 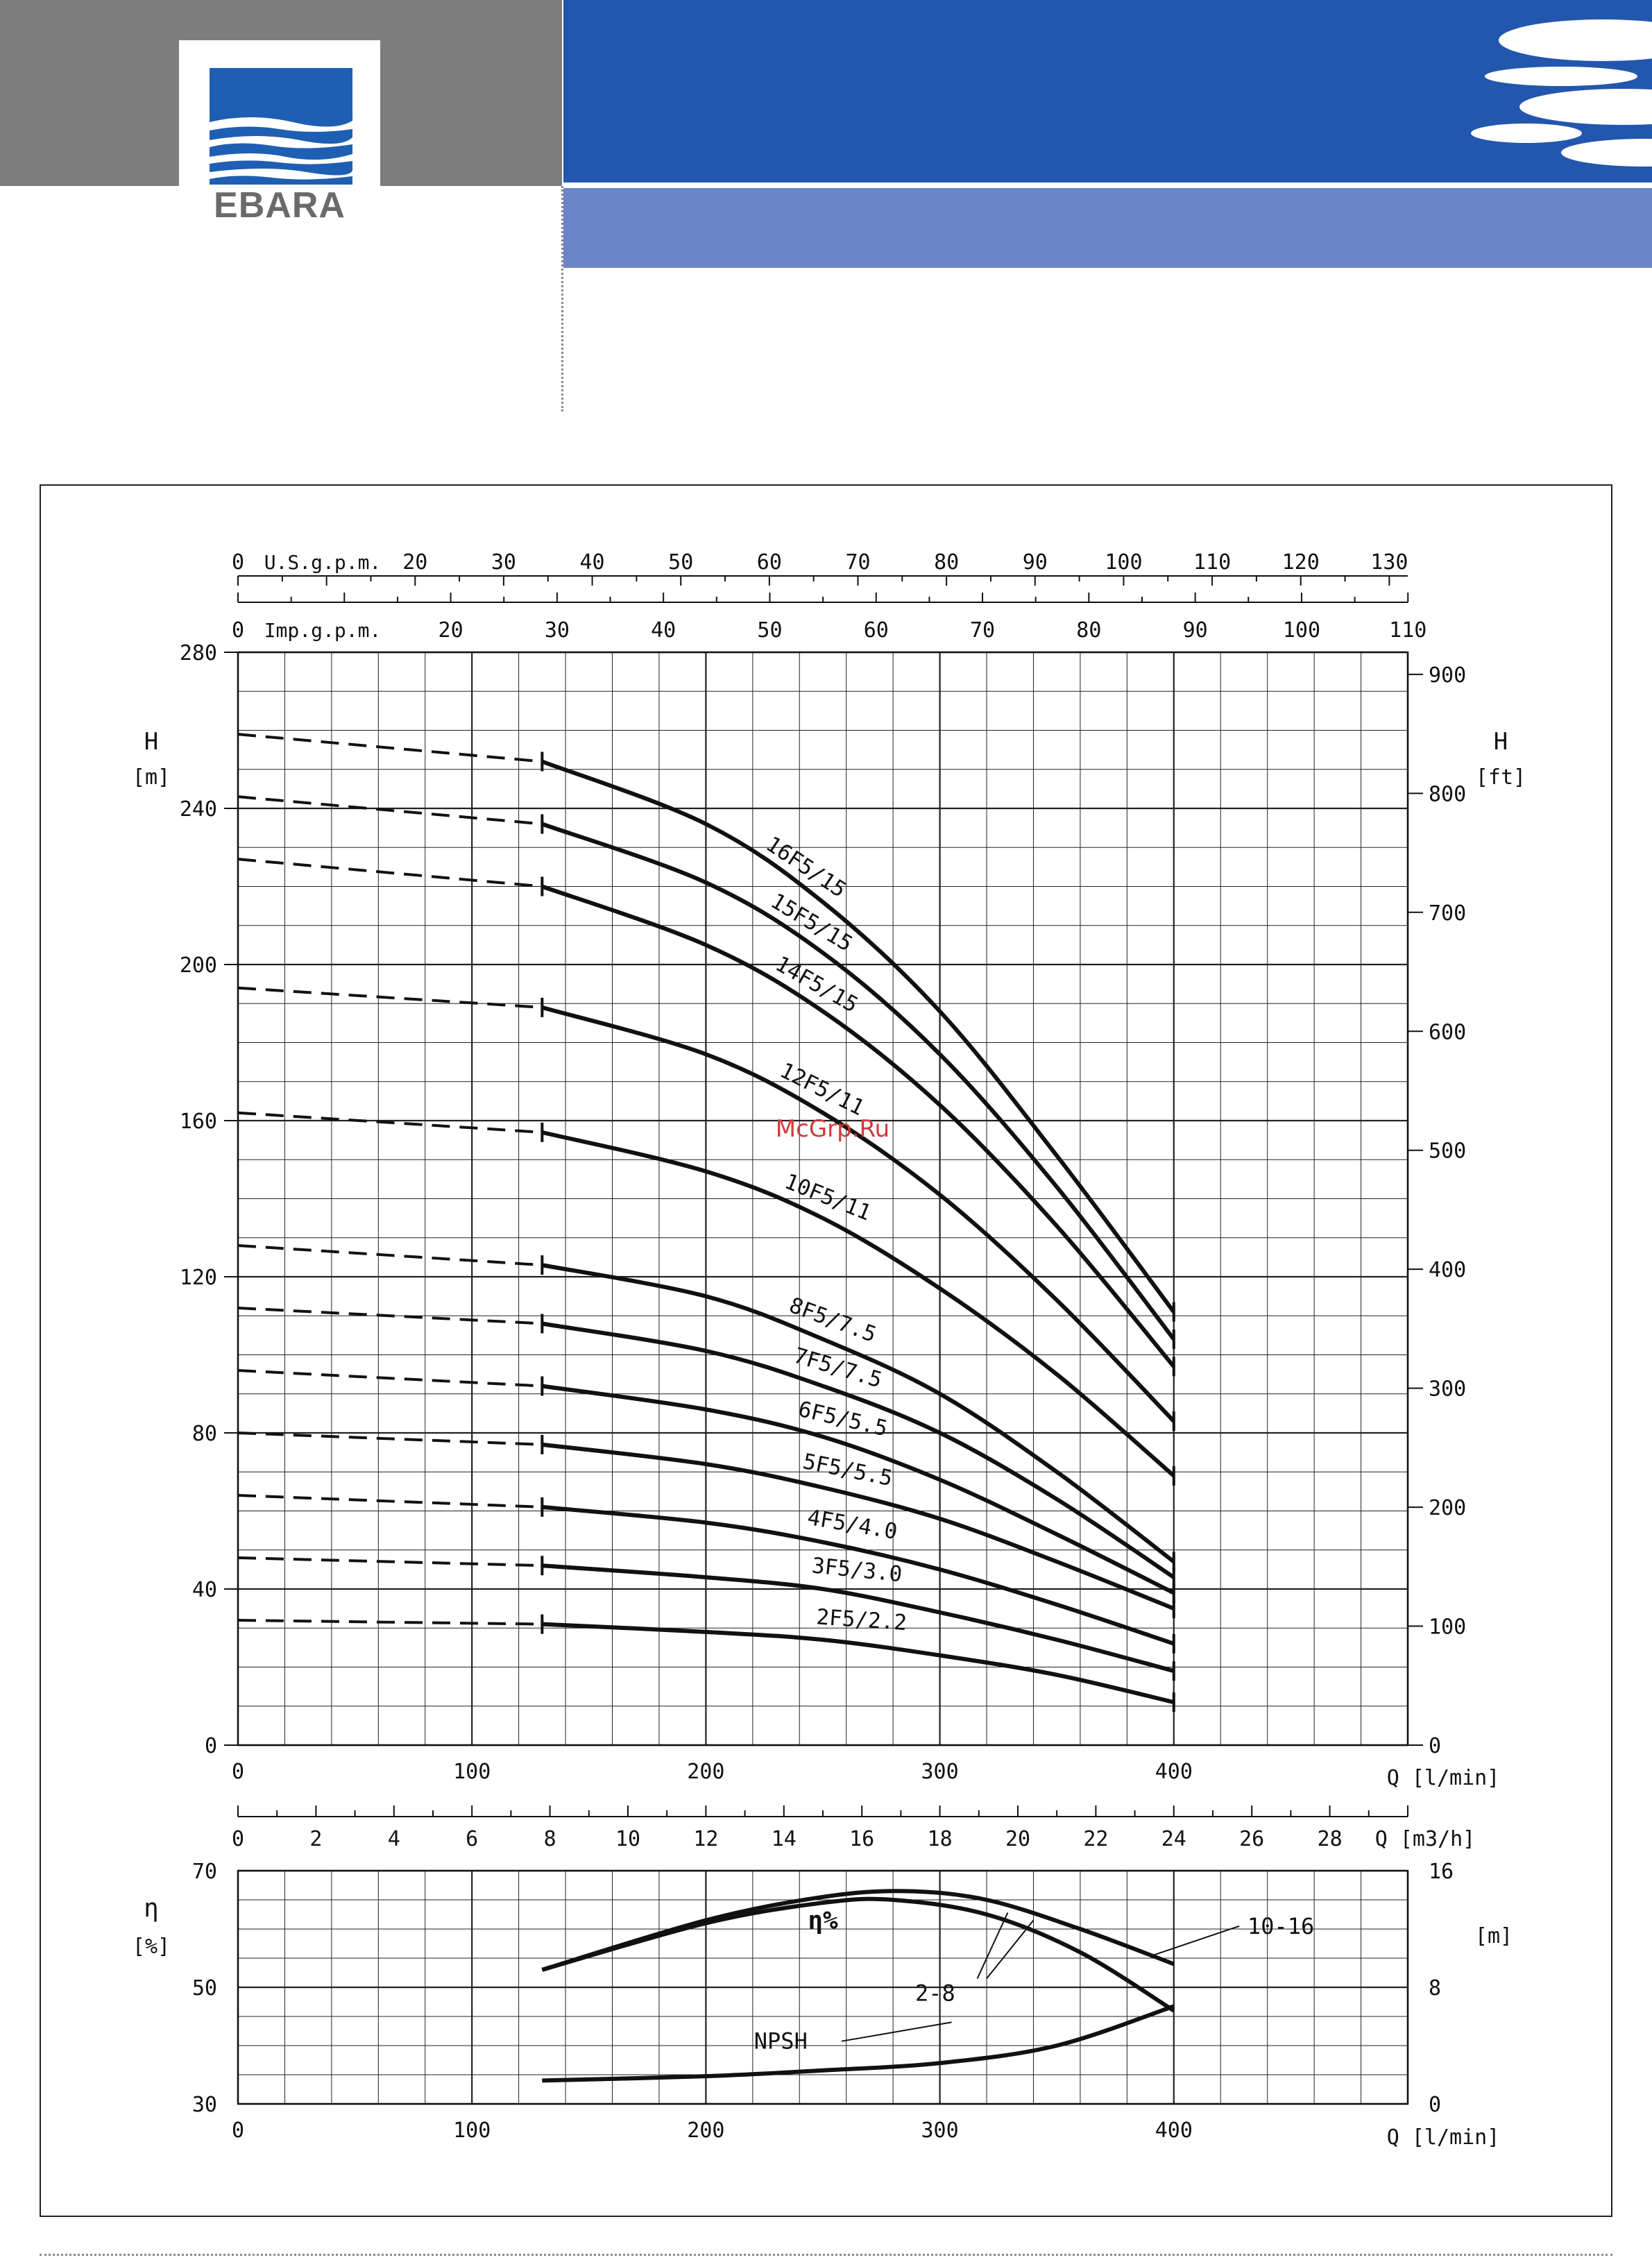 What do you see at coordinates (205, 1988) in the screenshot?
I see `eff-y-tick-label: 50` at bounding box center [205, 1988].